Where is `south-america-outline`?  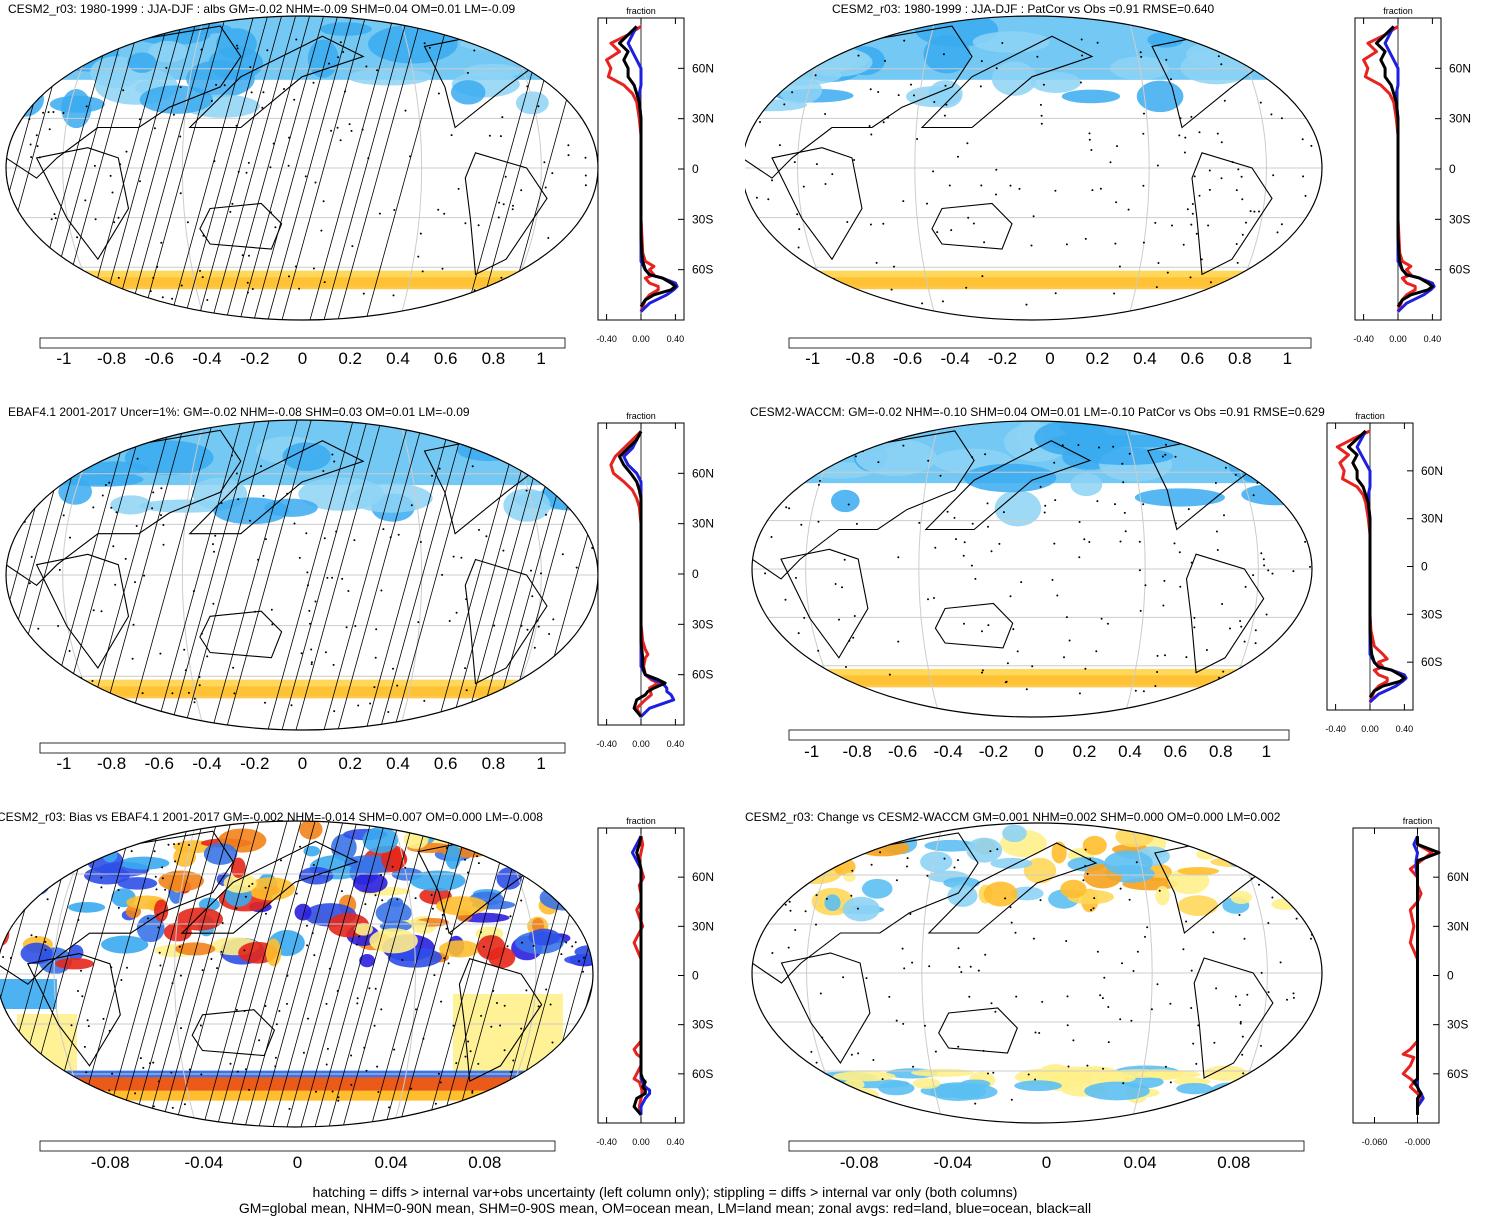
south-america-outline is located at coordinates (506, 621).